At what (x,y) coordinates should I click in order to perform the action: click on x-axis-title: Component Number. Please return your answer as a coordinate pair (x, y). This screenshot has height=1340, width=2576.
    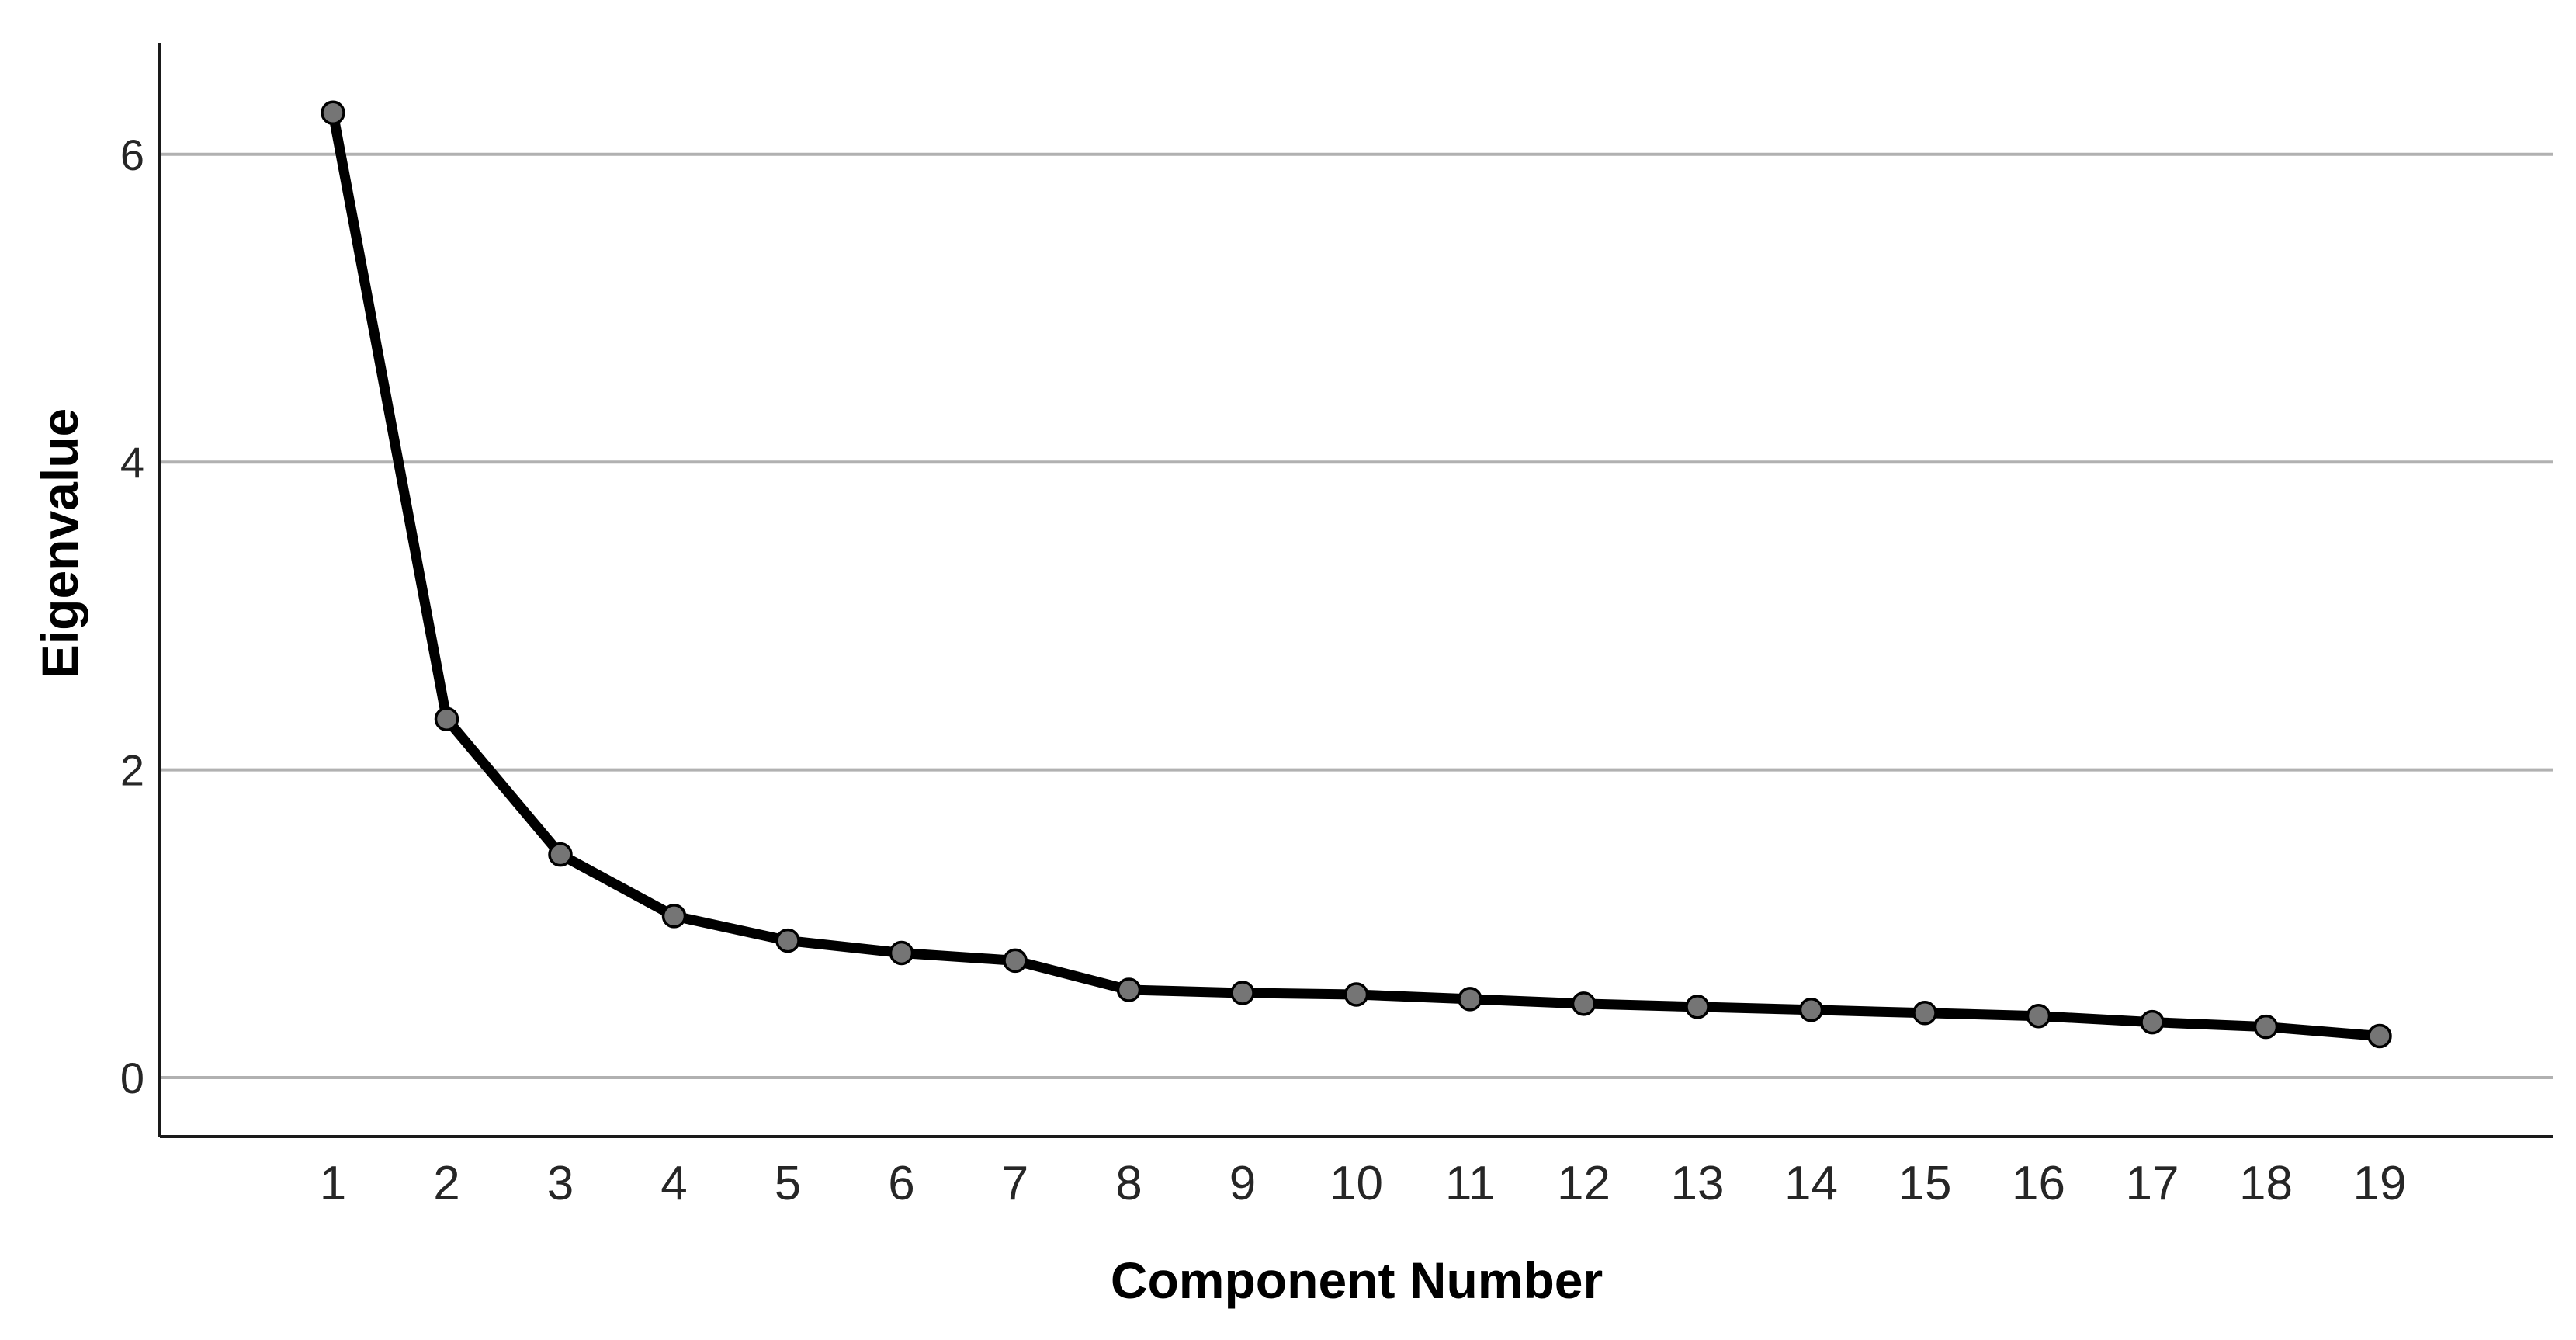
    Looking at the image, I should click on (1357, 1280).